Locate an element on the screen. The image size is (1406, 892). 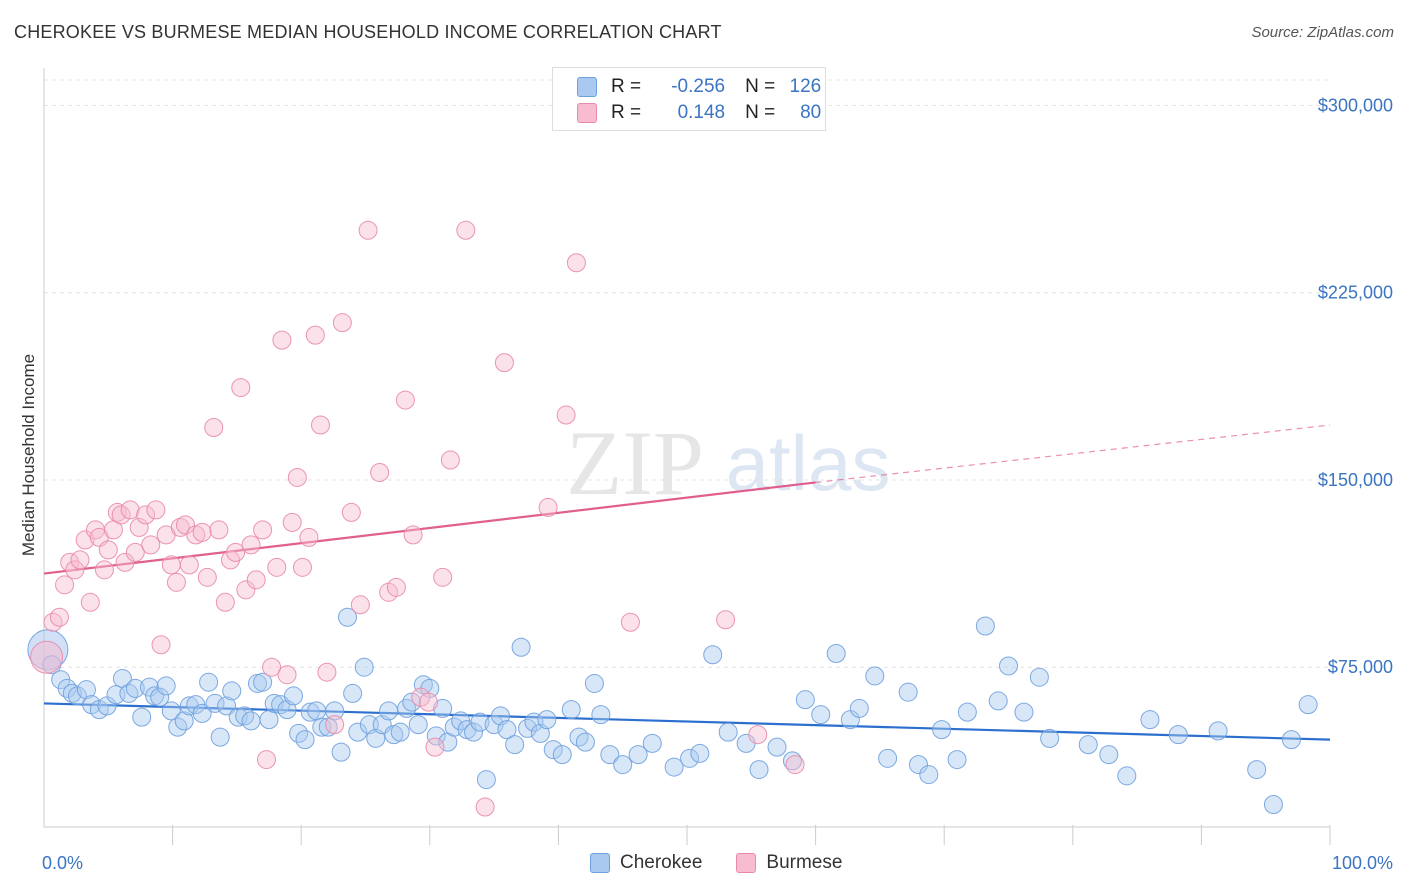
burmese-trend-line is located at coordinates (429, 528).